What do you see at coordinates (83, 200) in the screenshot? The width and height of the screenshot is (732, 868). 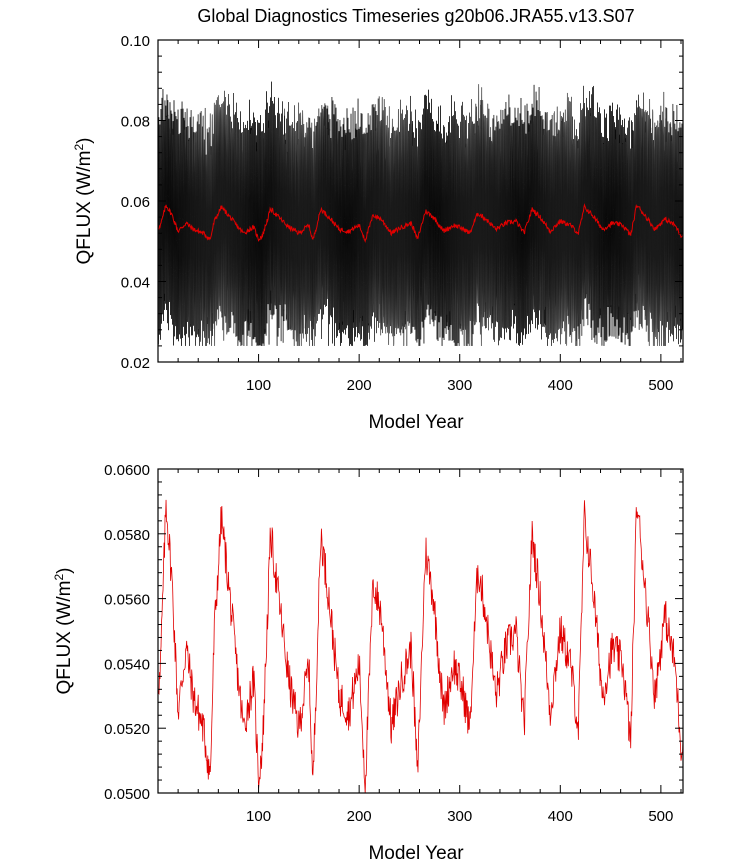 I see `top-y-axis-label: QFLUX (W/m2)` at bounding box center [83, 200].